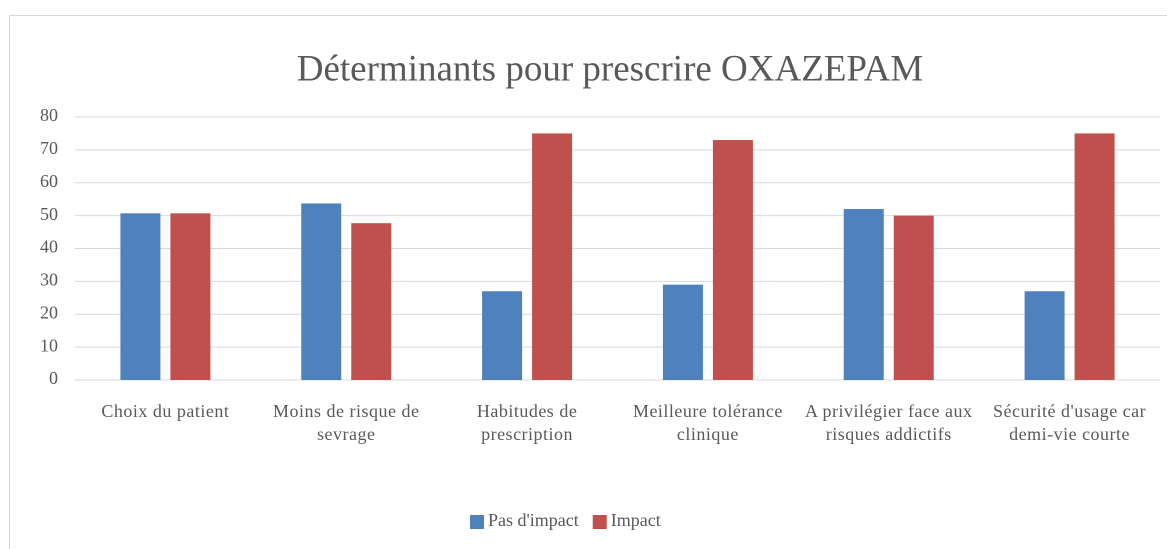  What do you see at coordinates (49, 148) in the screenshot?
I see `y-tick-label: 70` at bounding box center [49, 148].